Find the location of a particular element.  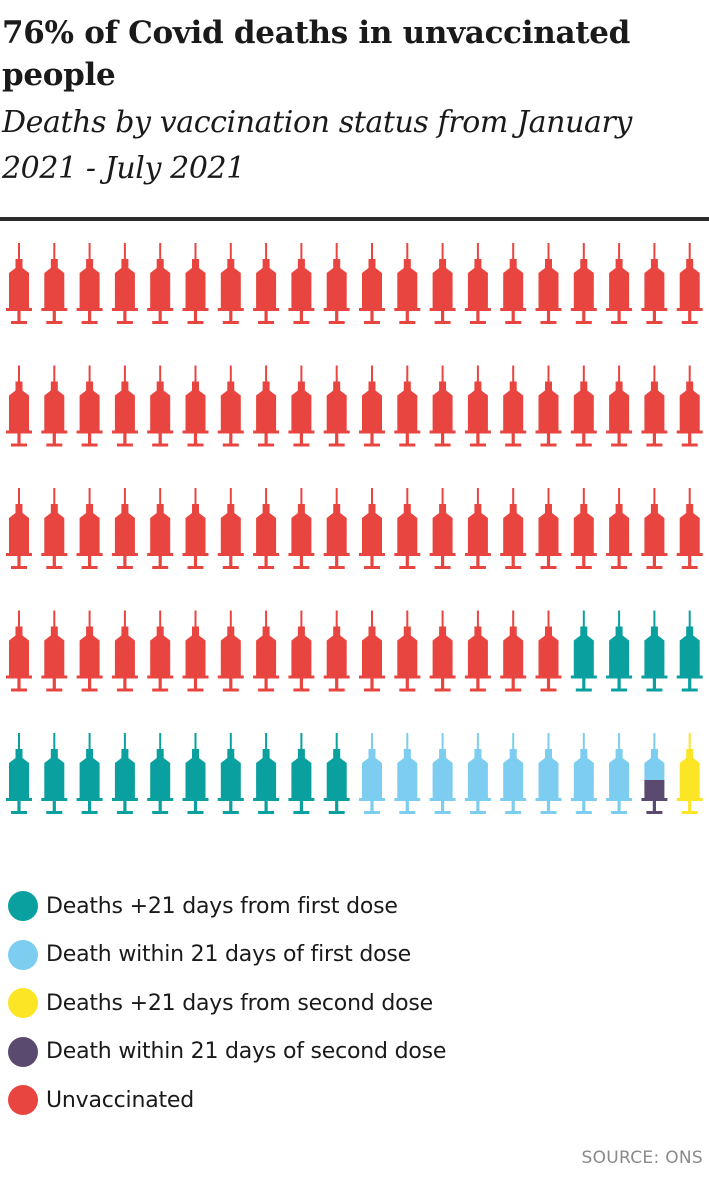

legend-item: Death within 21 days of first dose is located at coordinates (227, 955).